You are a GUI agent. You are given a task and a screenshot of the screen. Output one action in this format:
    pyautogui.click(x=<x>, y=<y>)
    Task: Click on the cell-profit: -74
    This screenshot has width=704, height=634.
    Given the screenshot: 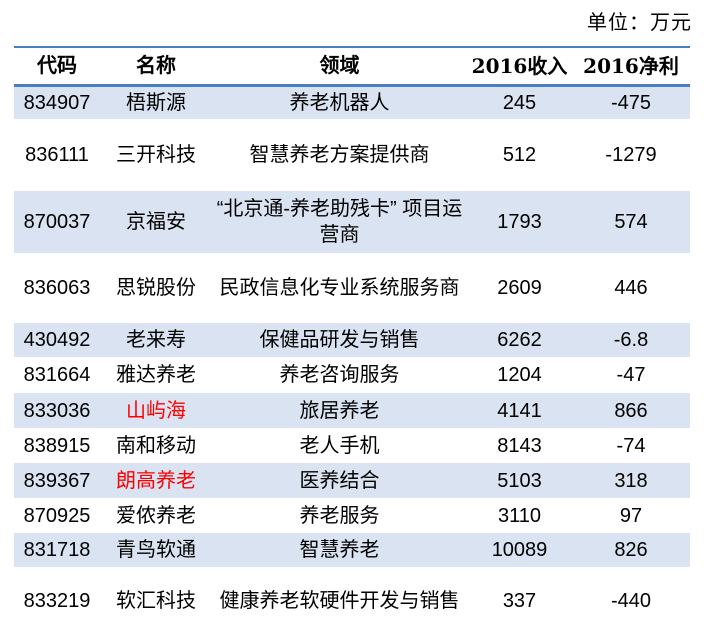 What is the action you would take?
    pyautogui.click(x=631, y=445)
    